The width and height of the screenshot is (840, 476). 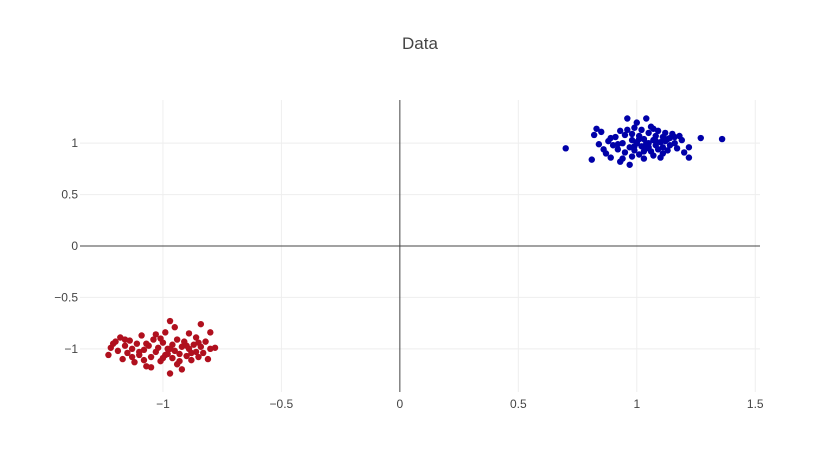 I want to click on y-tick-label: −0.5, so click(x=66, y=297).